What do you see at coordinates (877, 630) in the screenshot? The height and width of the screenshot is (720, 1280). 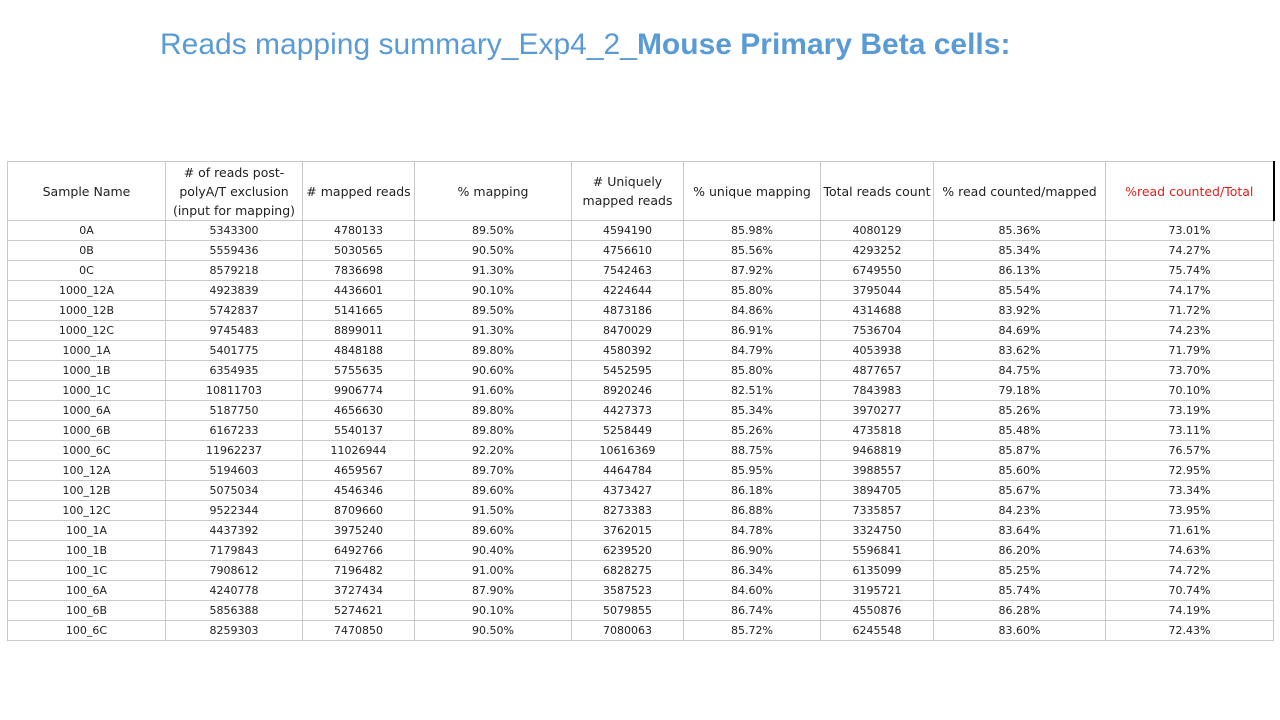 I see `cell-total-reads-count: 6245548` at bounding box center [877, 630].